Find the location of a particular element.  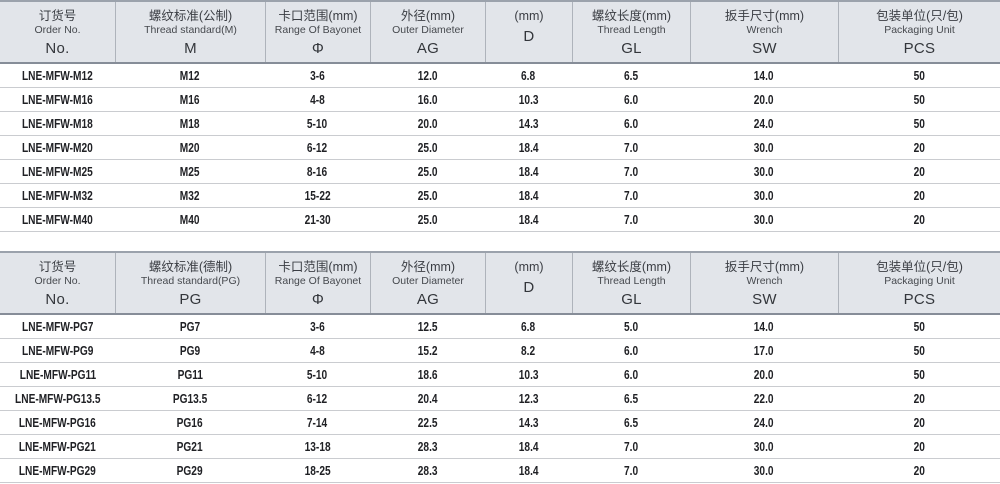

table-row: LNE-MFW-M12 M12 3-6 12.0 6.8 6.5 14.0 50 is located at coordinates (500, 76).